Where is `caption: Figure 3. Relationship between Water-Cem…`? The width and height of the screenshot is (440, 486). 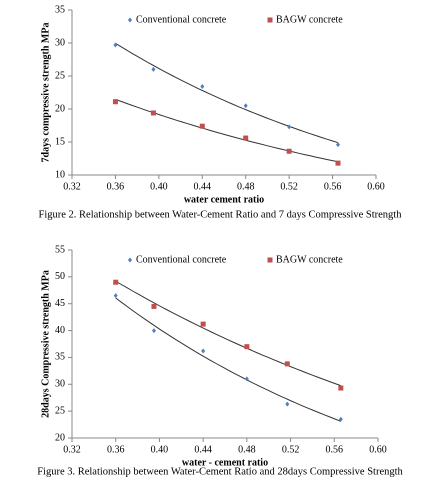
caption: Figure 3. Relationship between Water-Cem… is located at coordinates (220, 471).